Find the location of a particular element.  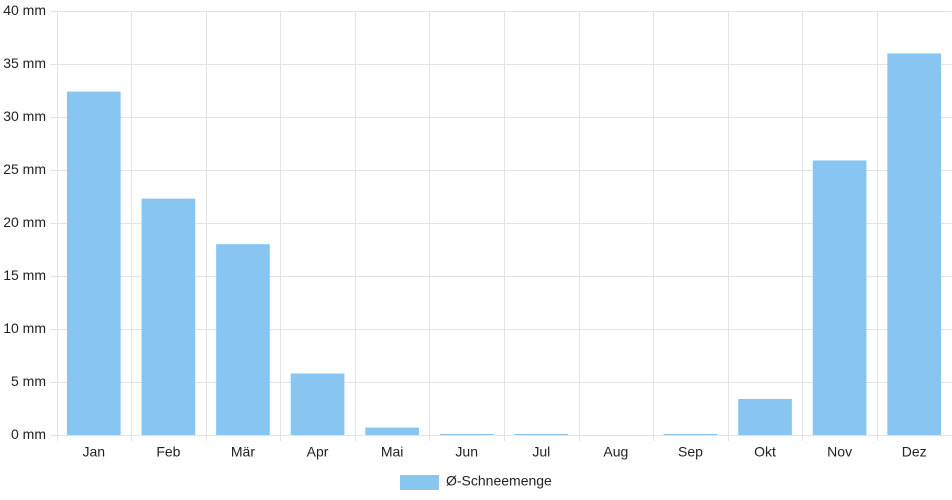

x-tick-label: Mai is located at coordinates (392, 452).